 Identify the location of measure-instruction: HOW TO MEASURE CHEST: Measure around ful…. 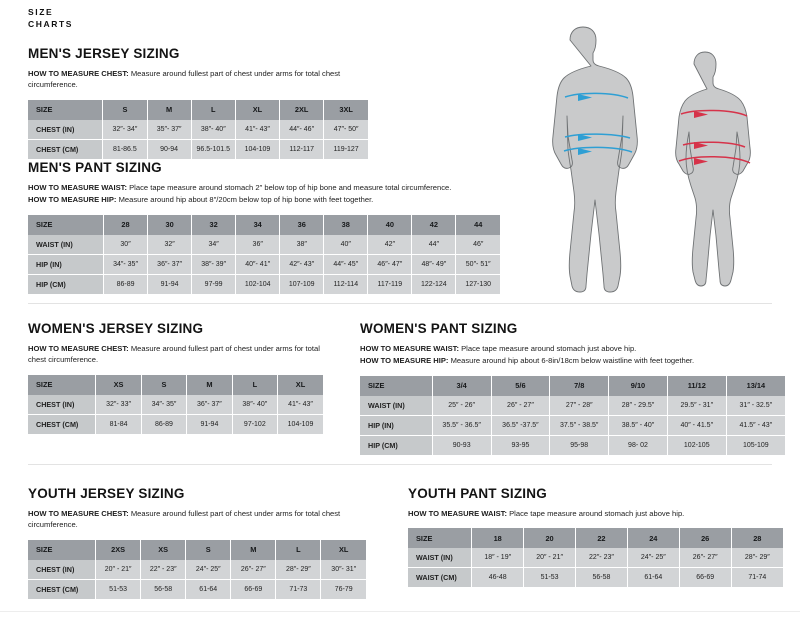
(198, 79).